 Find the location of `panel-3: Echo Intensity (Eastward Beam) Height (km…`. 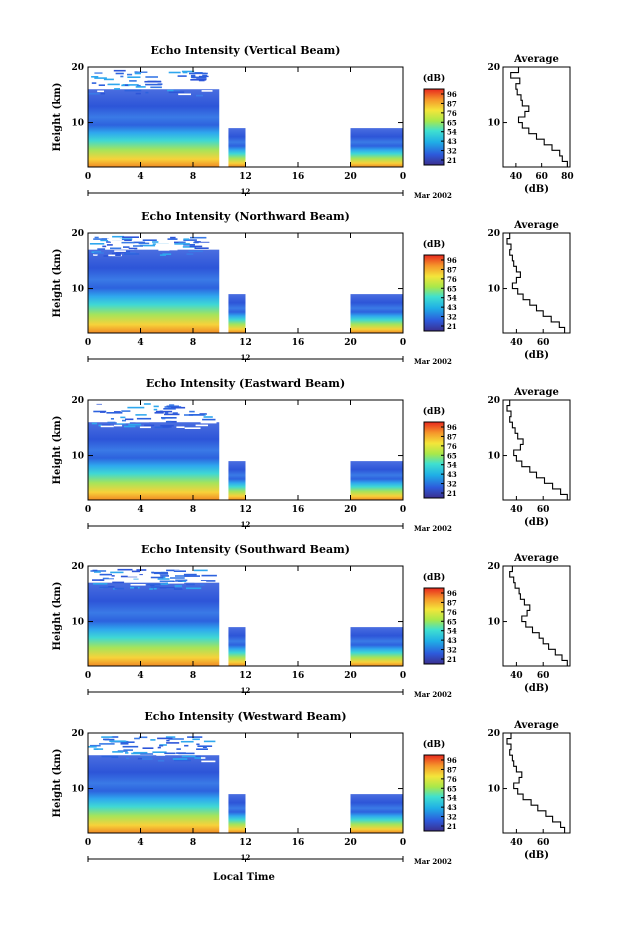

panel-3: Echo Intensity (Eastward Beam) Height (km… is located at coordinates (311, 455).